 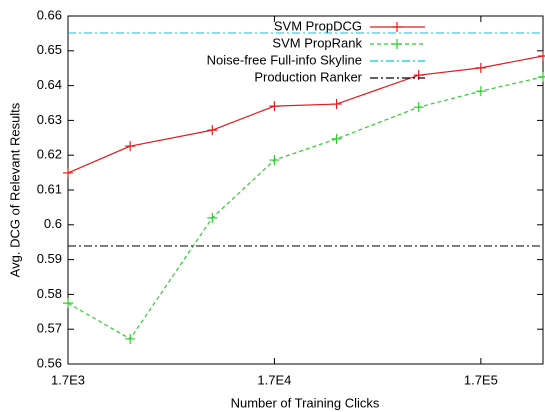 What do you see at coordinates (305, 402) in the screenshot?
I see `x-axis-title: Number of Training Clicks` at bounding box center [305, 402].